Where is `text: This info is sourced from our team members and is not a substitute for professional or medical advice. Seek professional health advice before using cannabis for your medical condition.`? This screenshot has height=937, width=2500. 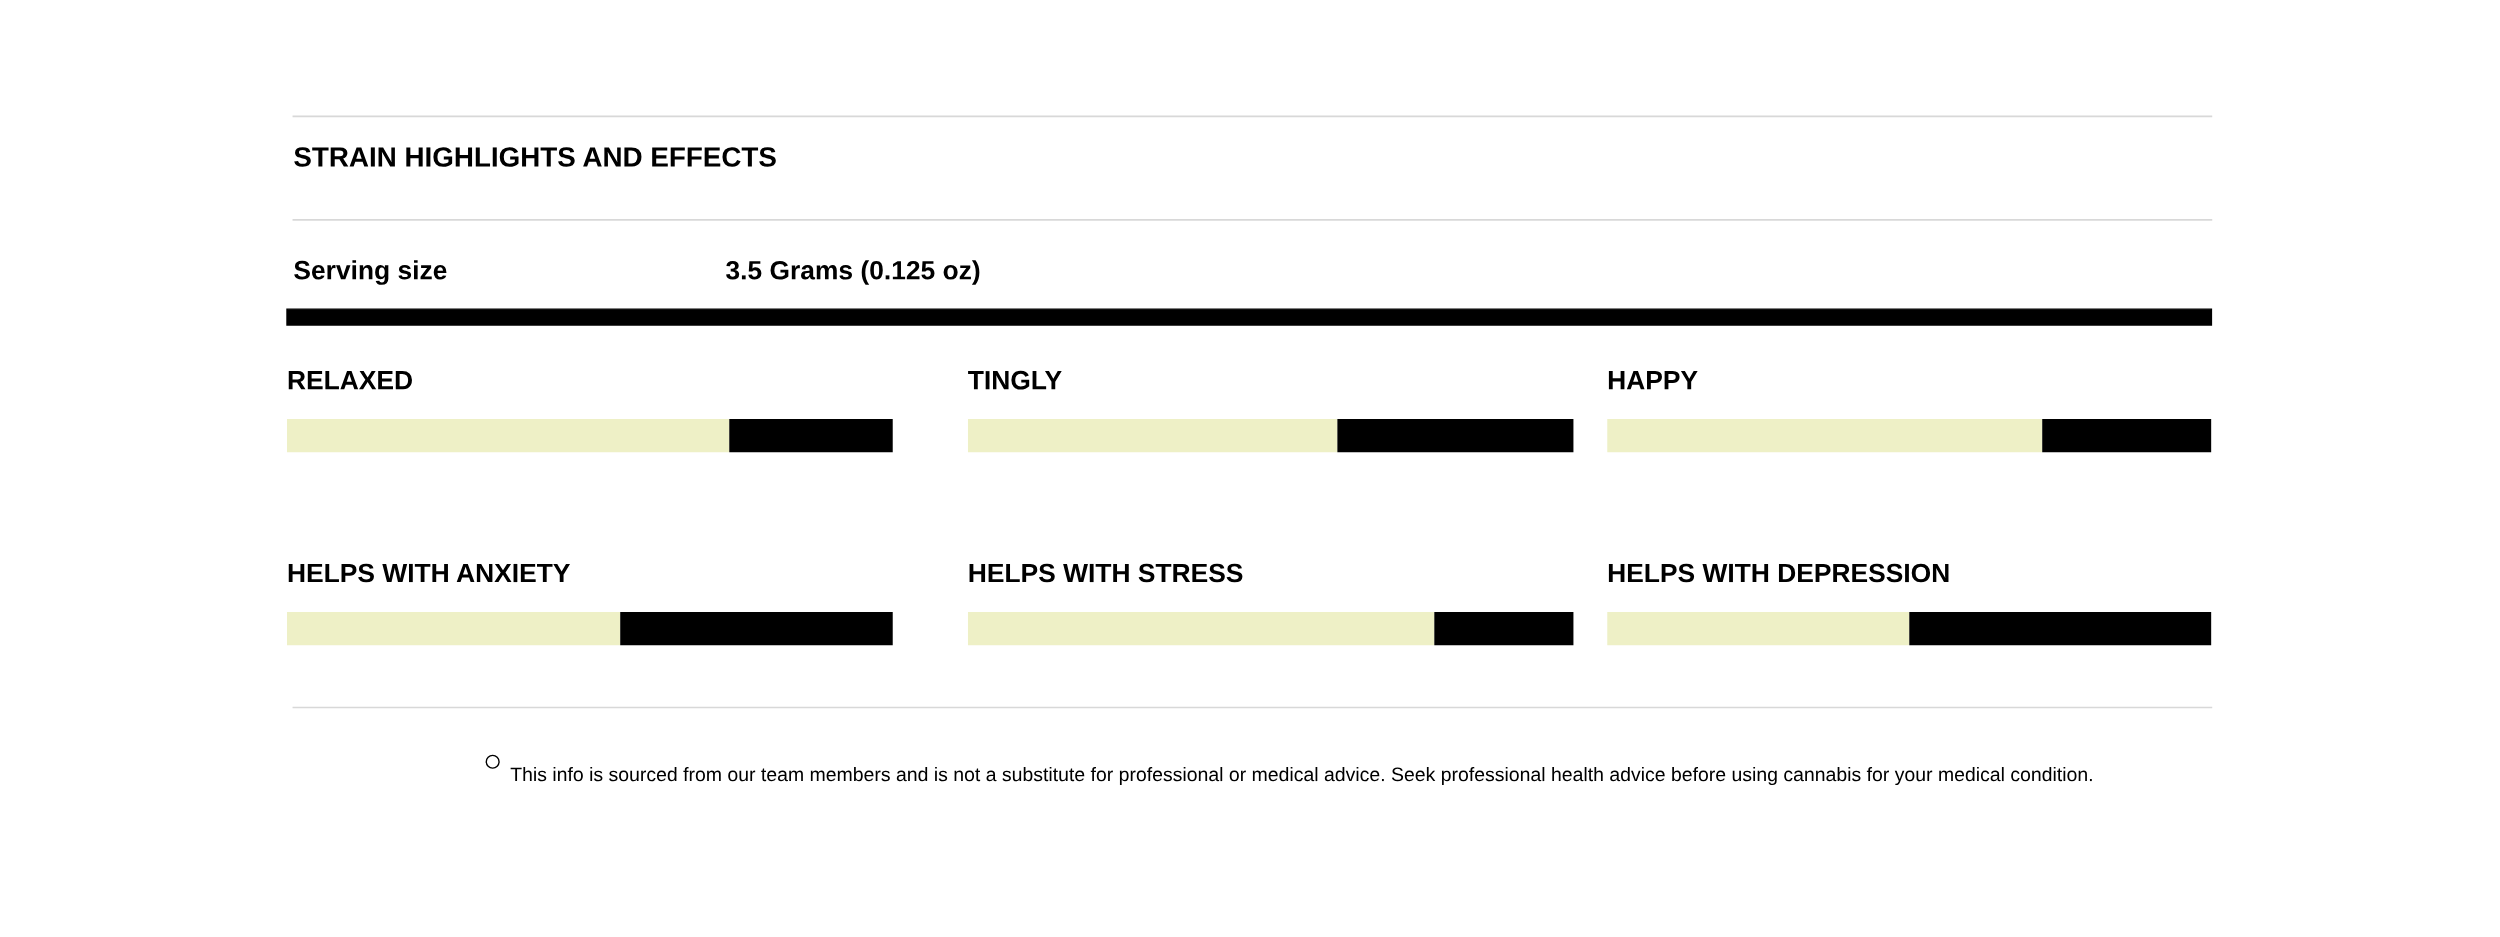 text: This info is sourced from our team members and is not a substitute for professional or medical advice. Seek professional health advice before using cannabis for your medical condition. is located at coordinates (1301, 776).